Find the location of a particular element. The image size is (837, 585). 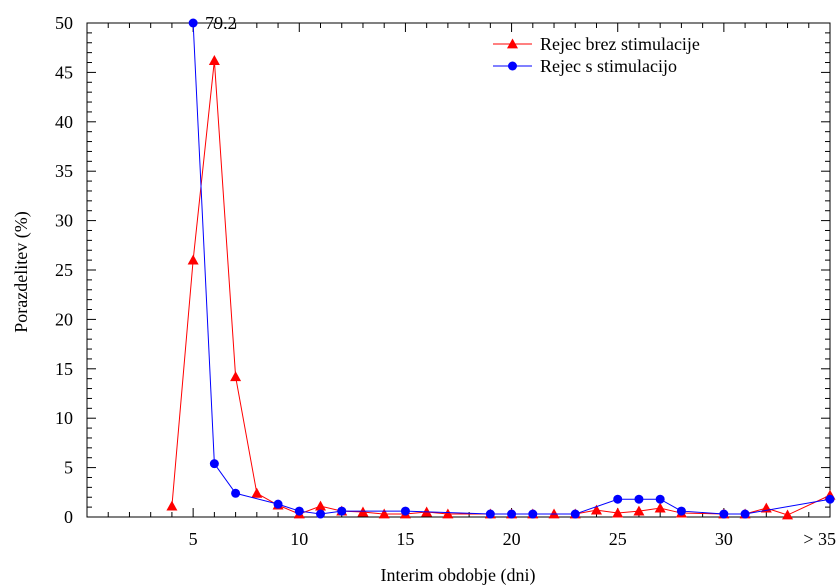

y-tick-label: 15 is located at coordinates (64, 369).